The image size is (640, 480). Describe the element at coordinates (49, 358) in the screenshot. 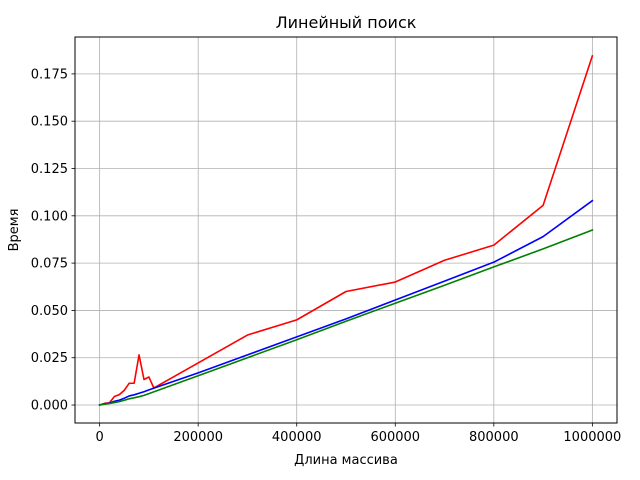

I see `y-tick-label: 0.025` at that location.